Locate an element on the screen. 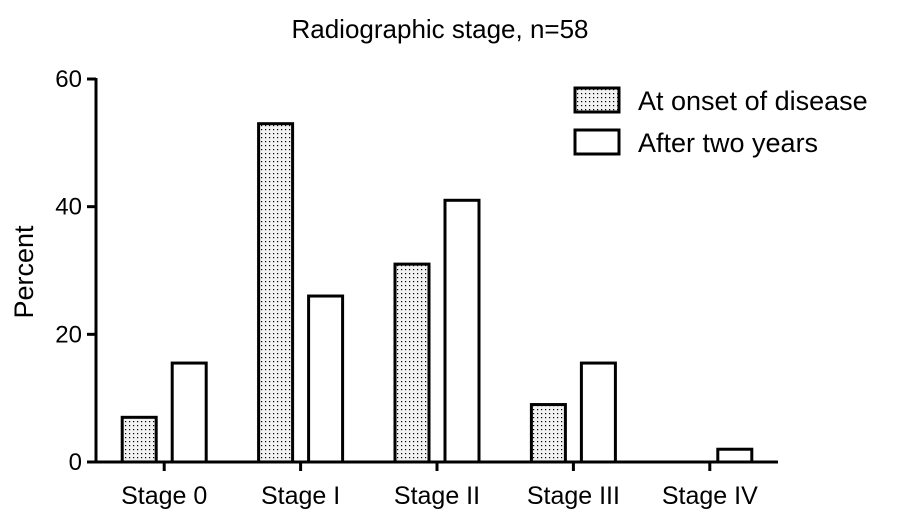 The width and height of the screenshot is (910, 512). y-tick-label: 0 is located at coordinates (75, 462).